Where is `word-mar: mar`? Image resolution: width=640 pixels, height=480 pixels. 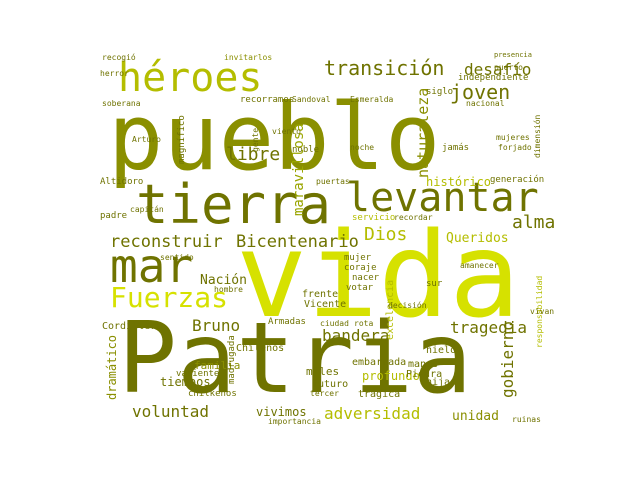
word-mar: mar is located at coordinates (152, 266).